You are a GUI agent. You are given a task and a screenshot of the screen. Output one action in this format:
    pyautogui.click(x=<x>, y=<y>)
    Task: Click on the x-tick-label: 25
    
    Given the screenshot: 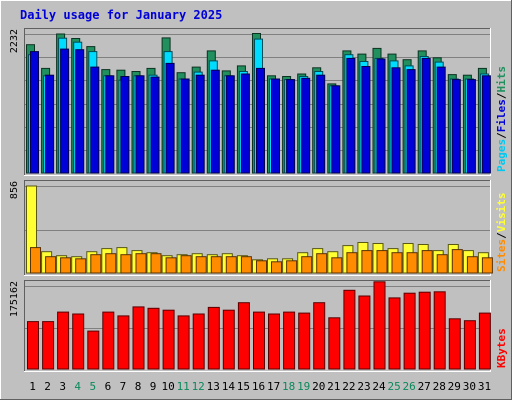 What is the action you would take?
    pyautogui.click(x=393, y=386)
    